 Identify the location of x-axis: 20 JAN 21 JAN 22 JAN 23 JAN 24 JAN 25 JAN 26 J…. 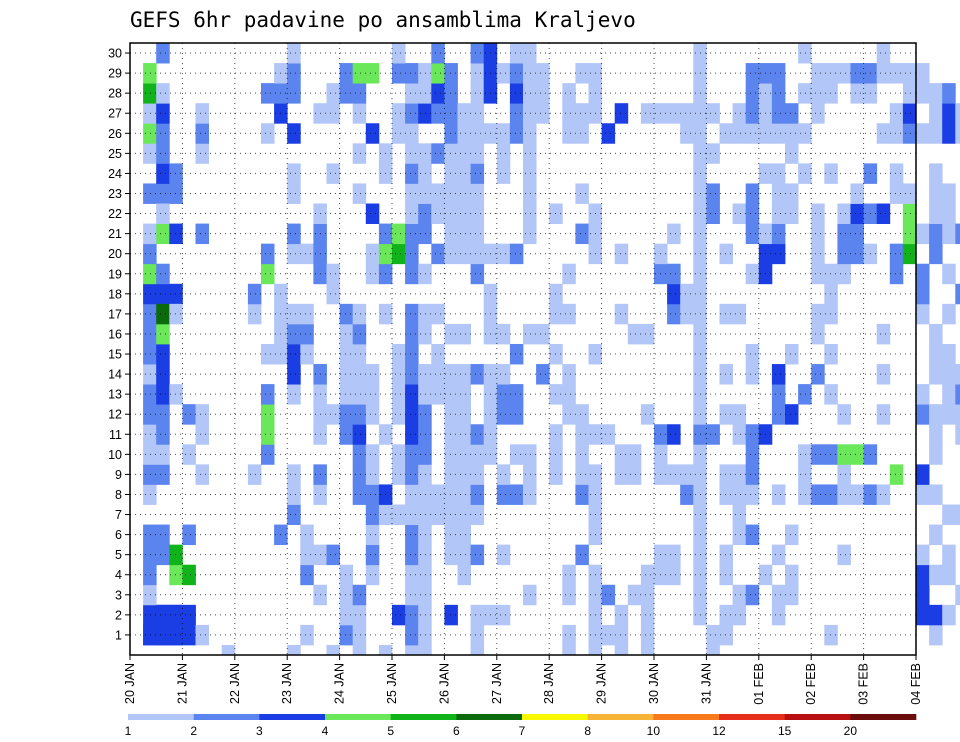
(523, 680).